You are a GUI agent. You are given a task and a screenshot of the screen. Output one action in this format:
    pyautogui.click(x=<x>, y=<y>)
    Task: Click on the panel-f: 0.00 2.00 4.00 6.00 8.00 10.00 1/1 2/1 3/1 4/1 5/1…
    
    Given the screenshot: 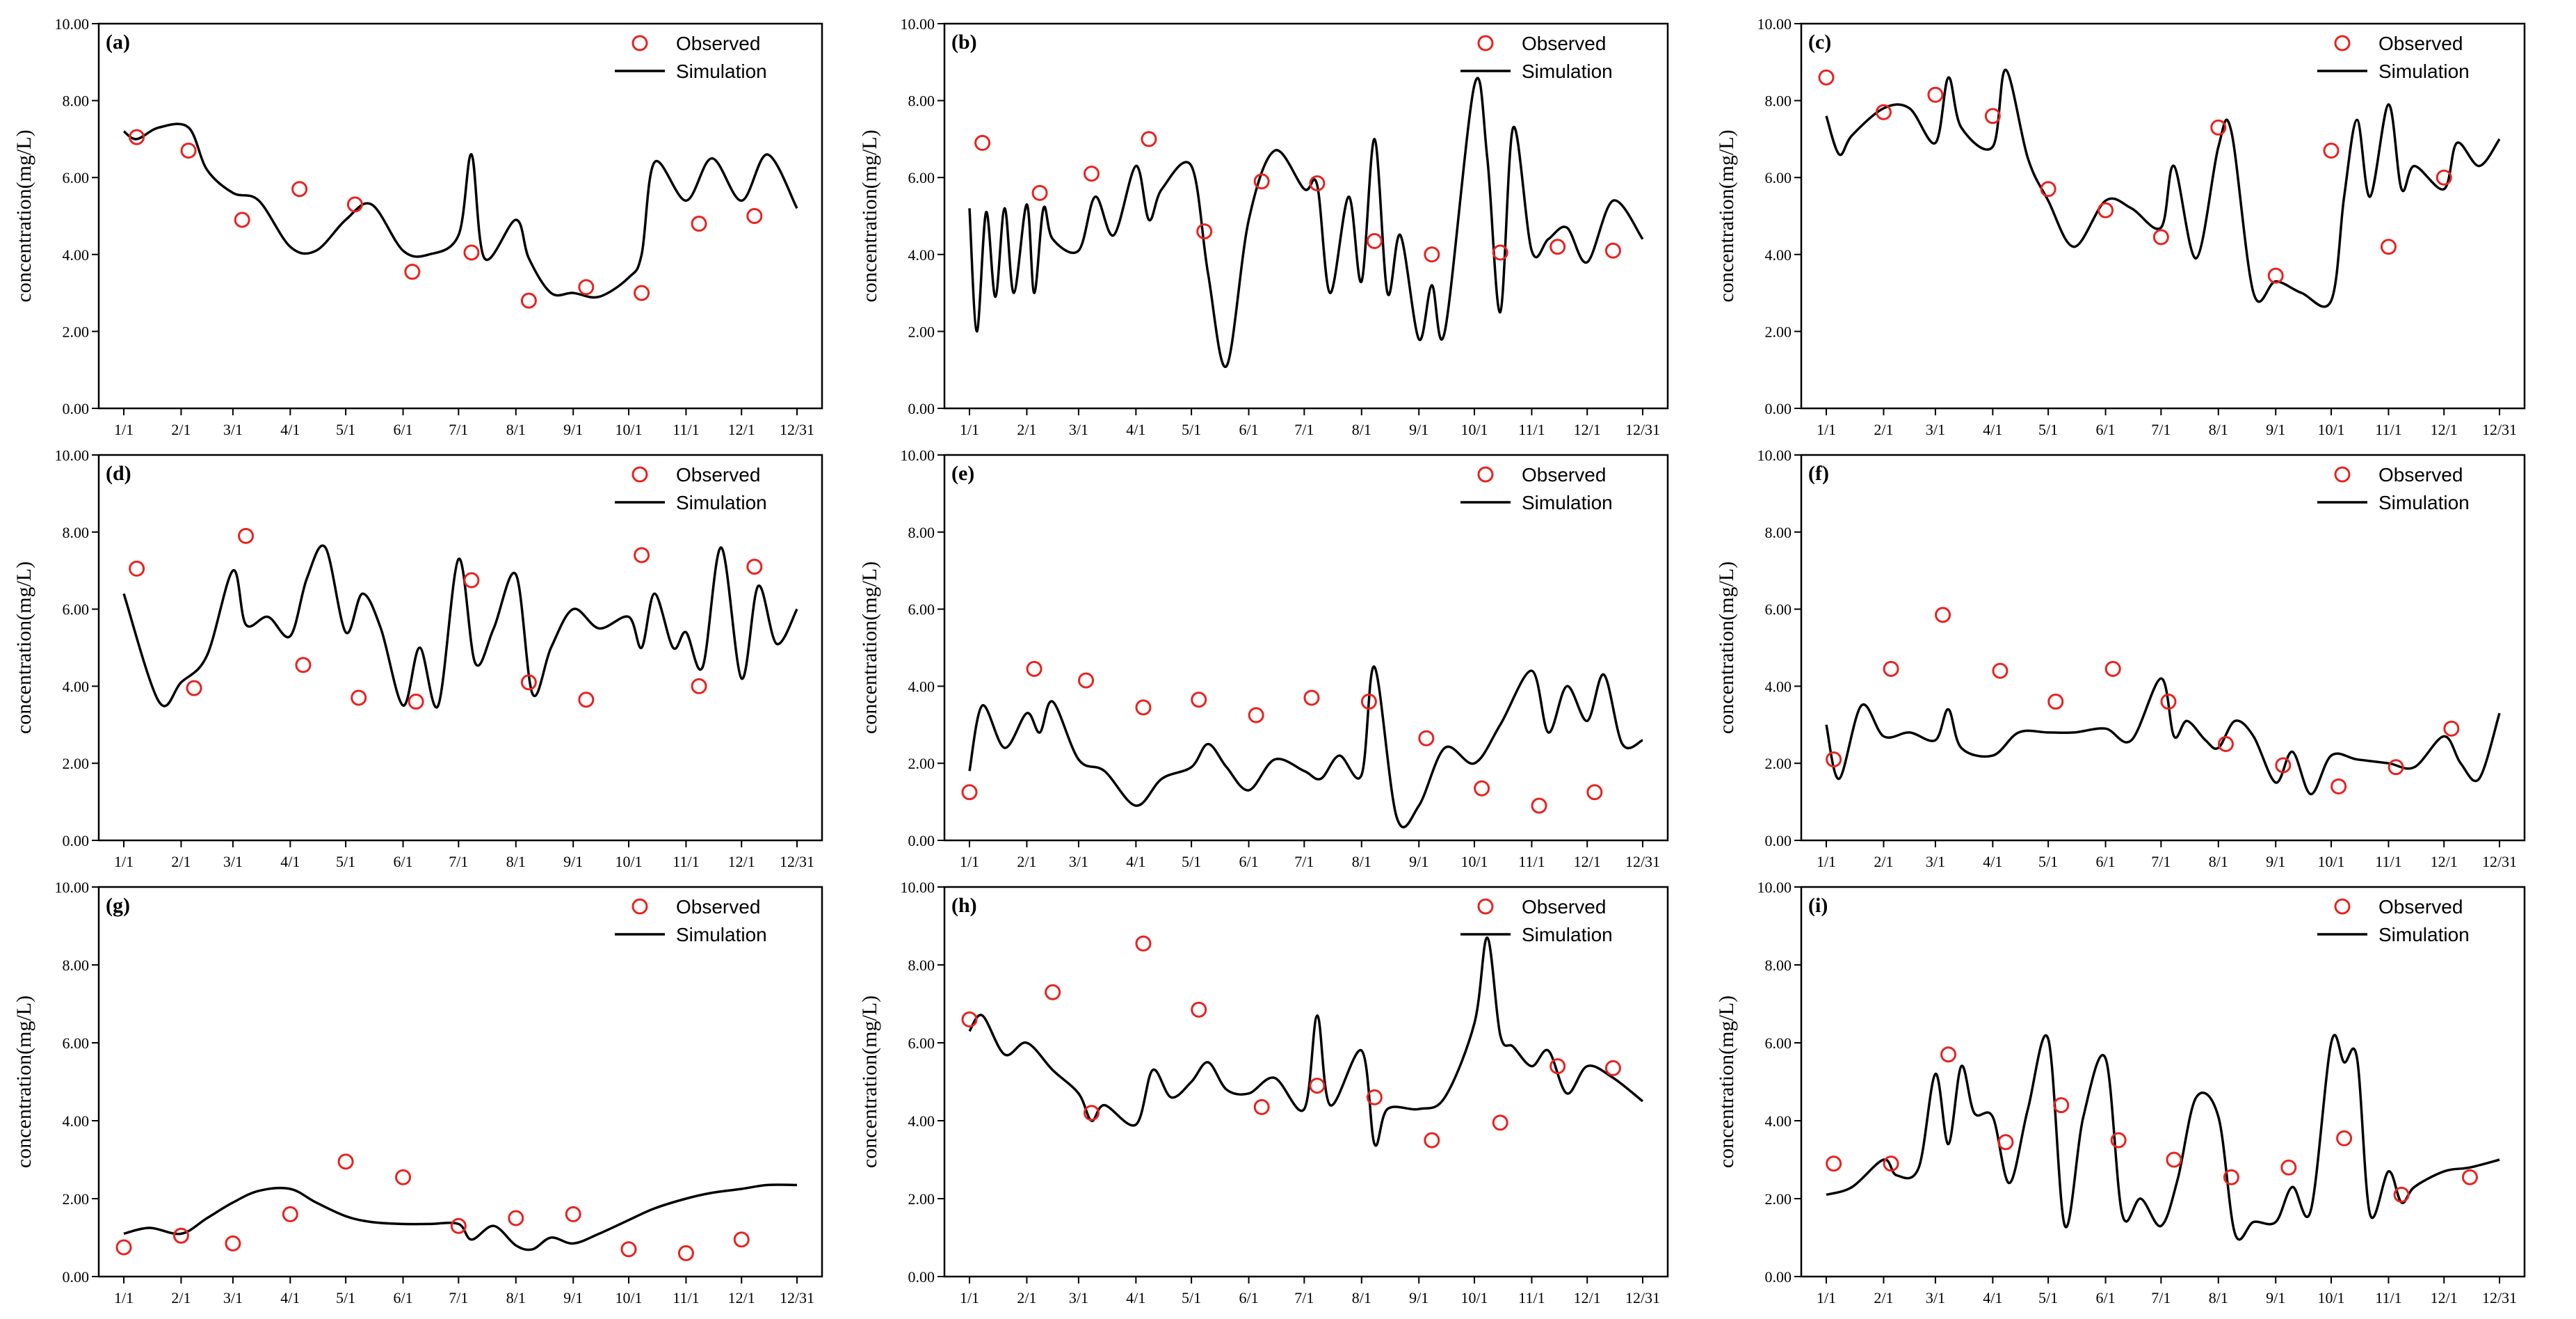 What is the action you would take?
    pyautogui.click(x=2120, y=658)
    